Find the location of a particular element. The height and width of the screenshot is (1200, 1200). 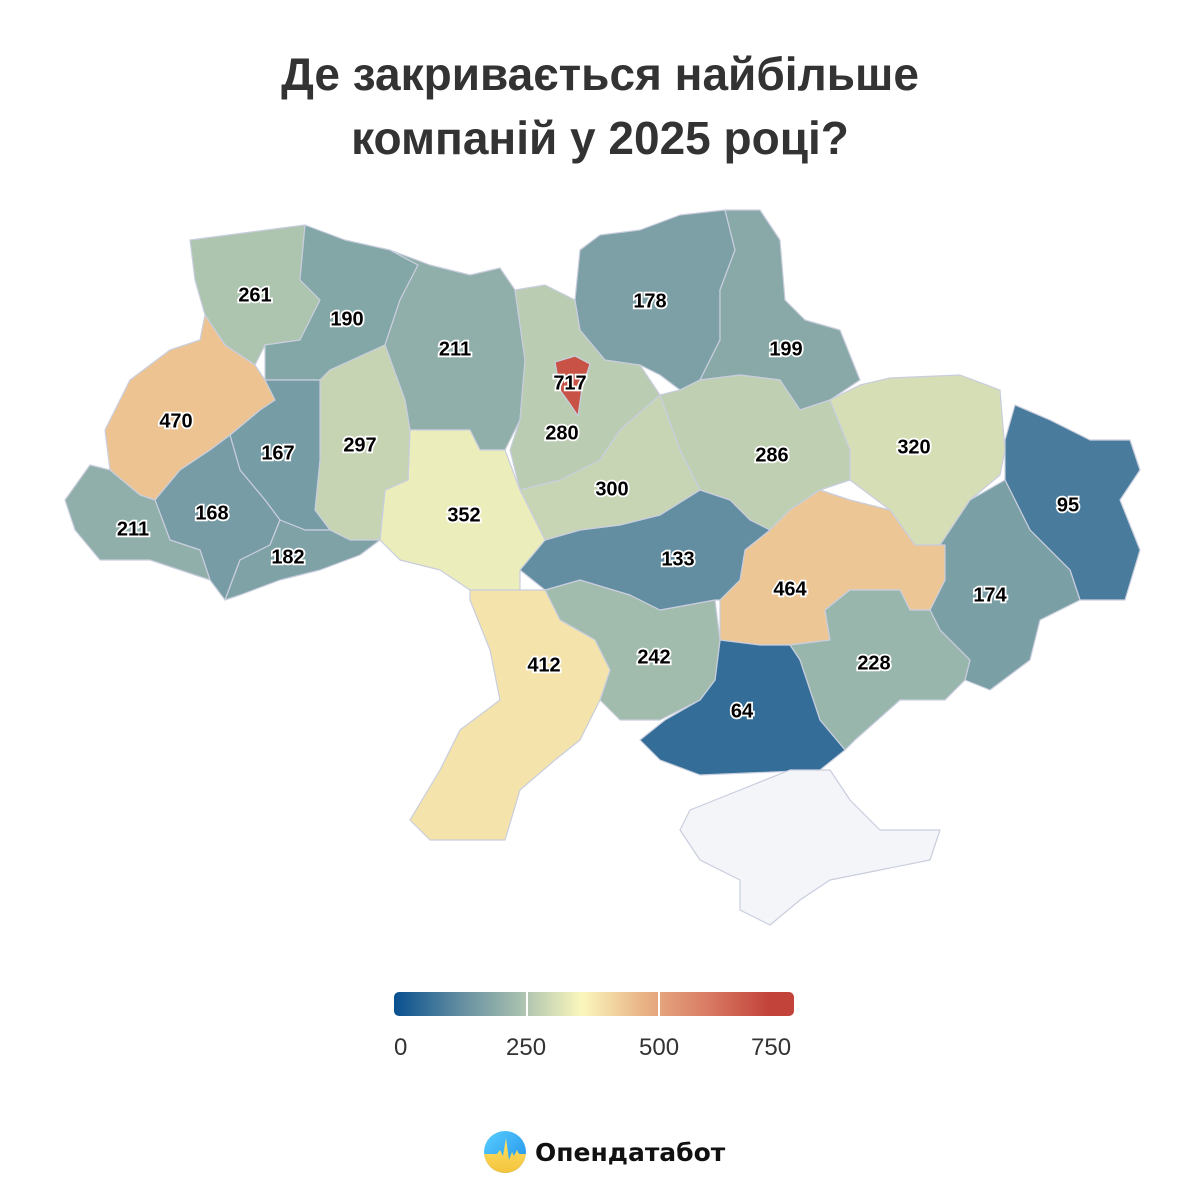

region-value-label: 133 is located at coordinates (677, 559).